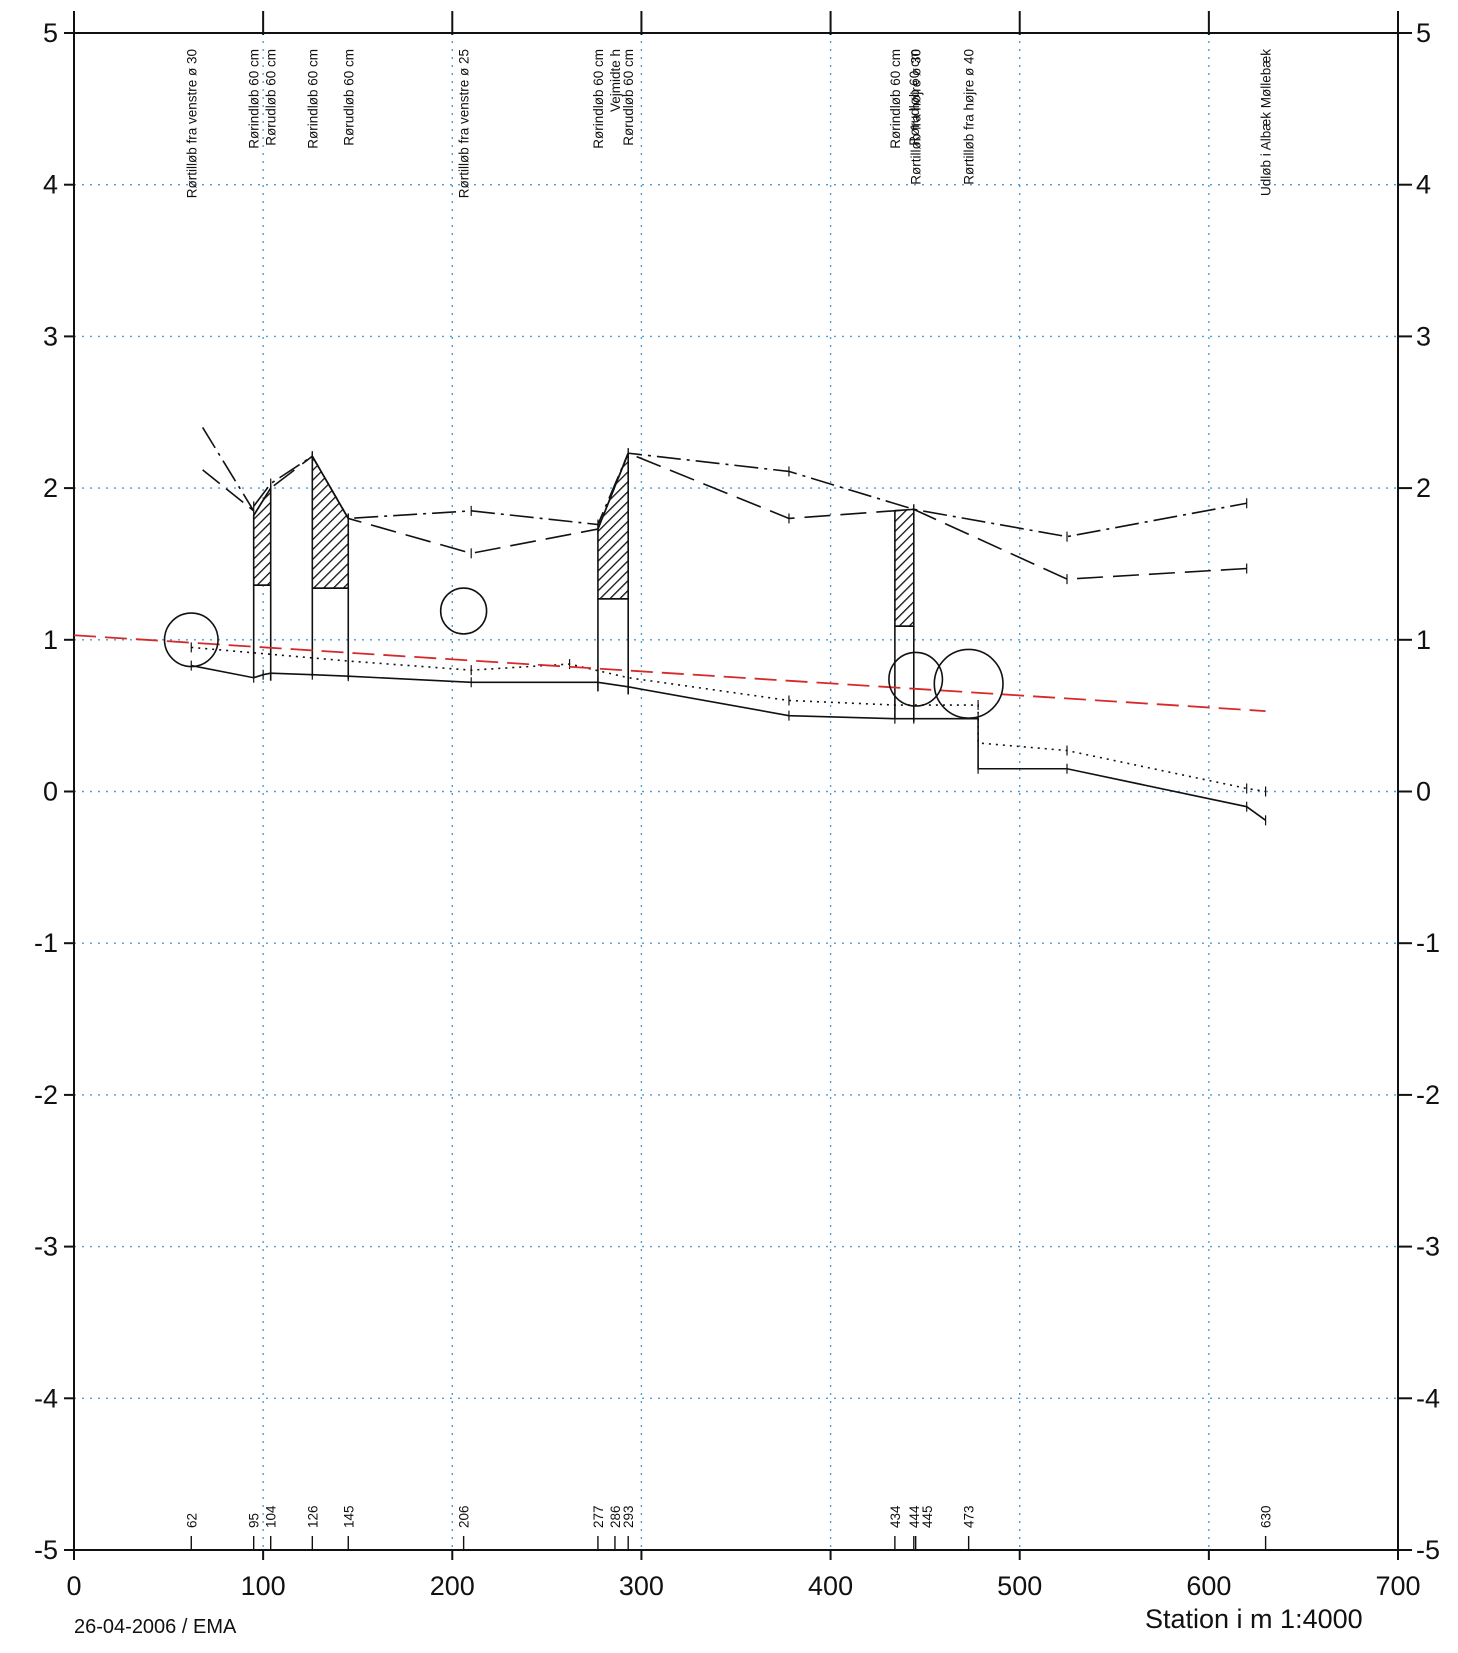 This screenshot has height=1653, width=1458. I want to click on x-tick-label: 500, so click(1019, 1586).